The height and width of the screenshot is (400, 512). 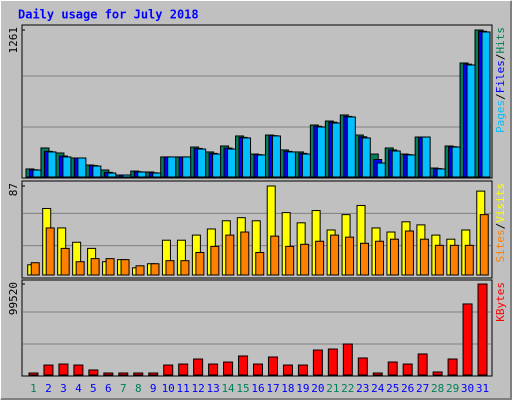 What do you see at coordinates (183, 388) in the screenshot?
I see `x-tick-label: 11` at bounding box center [183, 388].